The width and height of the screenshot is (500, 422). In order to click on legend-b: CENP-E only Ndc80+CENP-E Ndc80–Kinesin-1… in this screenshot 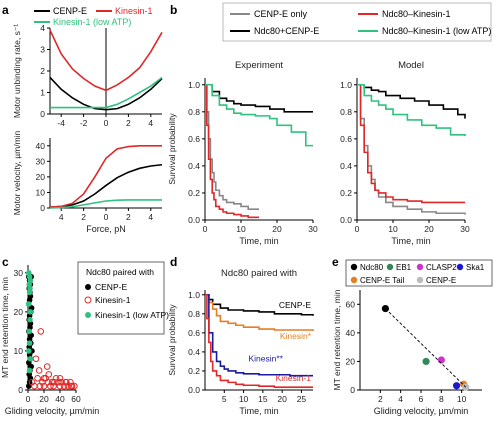, I will do `click(357, 22)`.